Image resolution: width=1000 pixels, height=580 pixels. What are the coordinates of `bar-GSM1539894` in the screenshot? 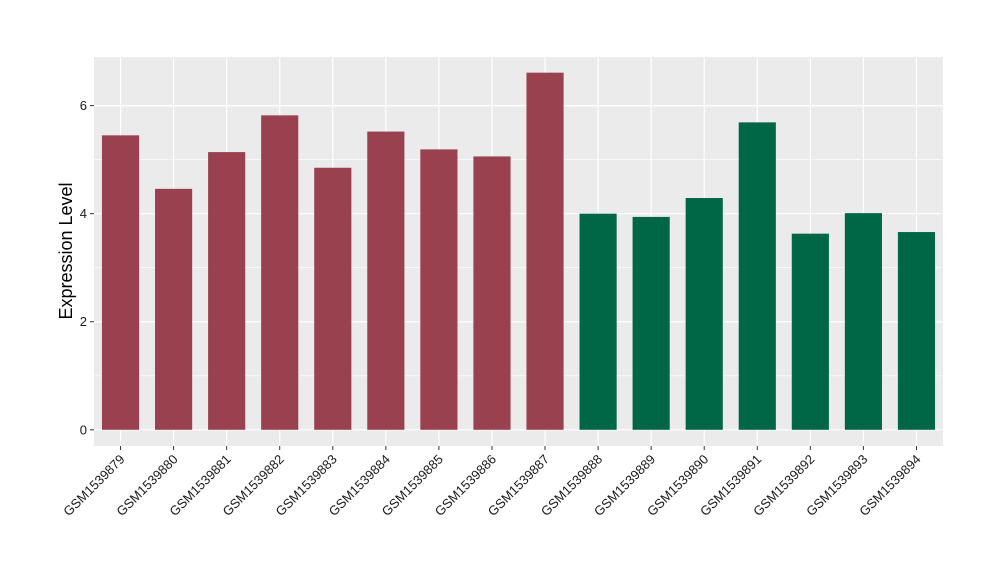 It's located at (916, 331).